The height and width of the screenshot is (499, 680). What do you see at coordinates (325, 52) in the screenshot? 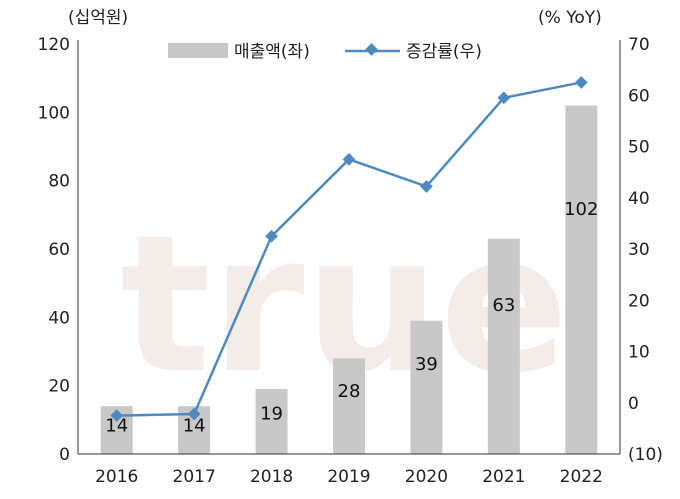
I see `legend: 매출액(좌) 증감률(우)` at bounding box center [325, 52].